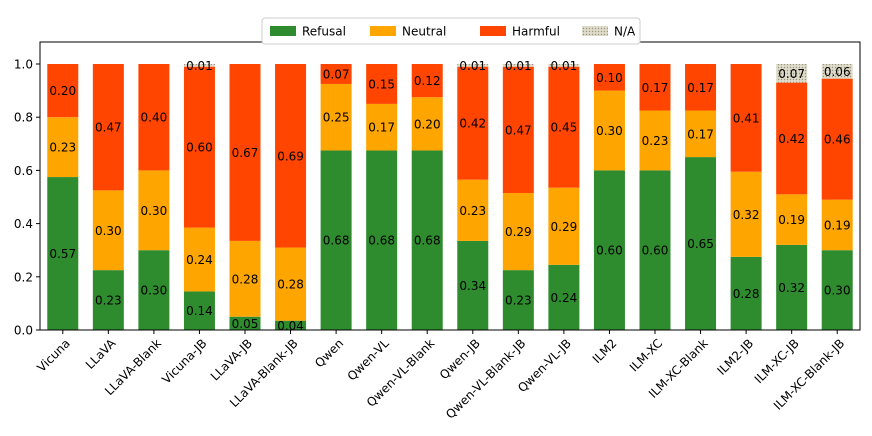  I want to click on bar-harmful-qwen, so click(336, 74).